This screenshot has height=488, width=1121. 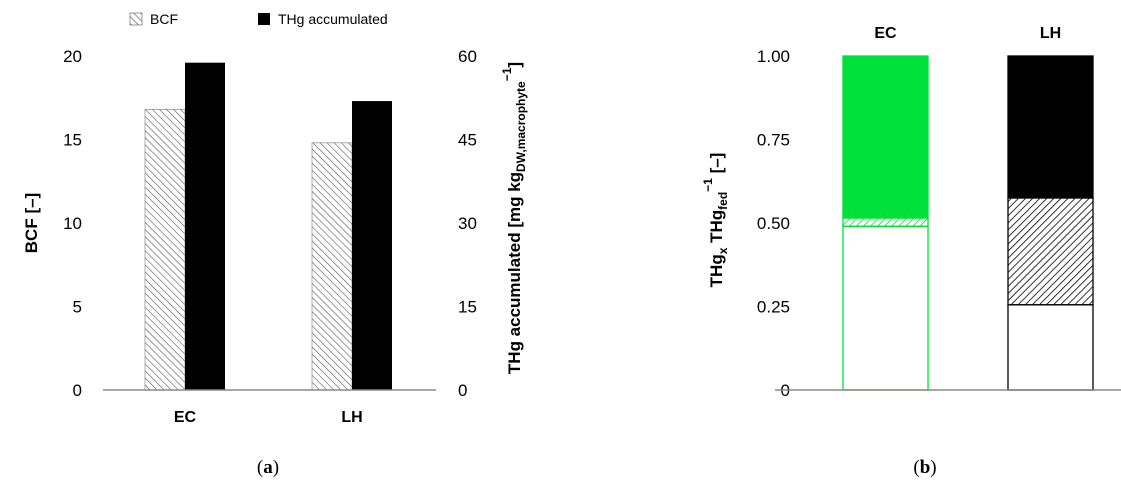 What do you see at coordinates (715, 220) in the screenshot?
I see `y-axis-label-b: THgx THgfed−1 [–]` at bounding box center [715, 220].